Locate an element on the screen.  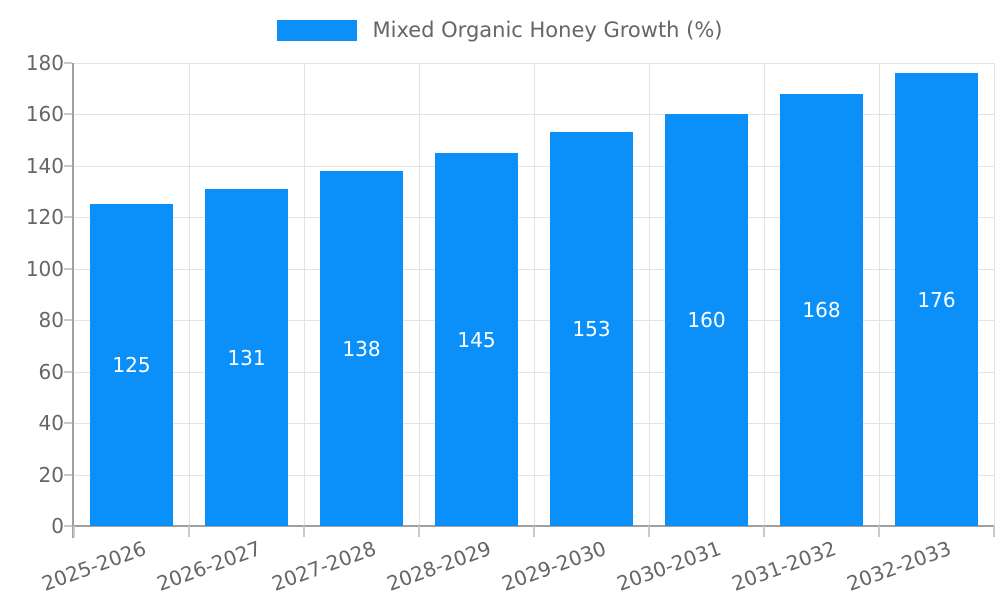
x-tick-label: 2030-2031 is located at coordinates (669, 566).